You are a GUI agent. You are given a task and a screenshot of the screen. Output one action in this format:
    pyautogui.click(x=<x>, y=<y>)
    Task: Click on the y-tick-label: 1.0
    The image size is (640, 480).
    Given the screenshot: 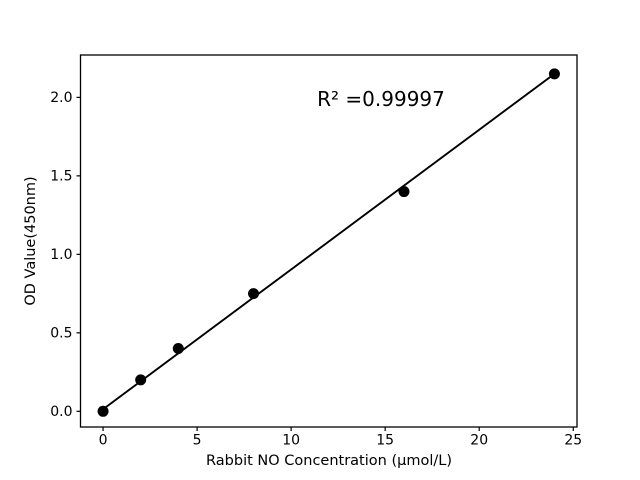 What is the action you would take?
    pyautogui.click(x=61, y=255)
    